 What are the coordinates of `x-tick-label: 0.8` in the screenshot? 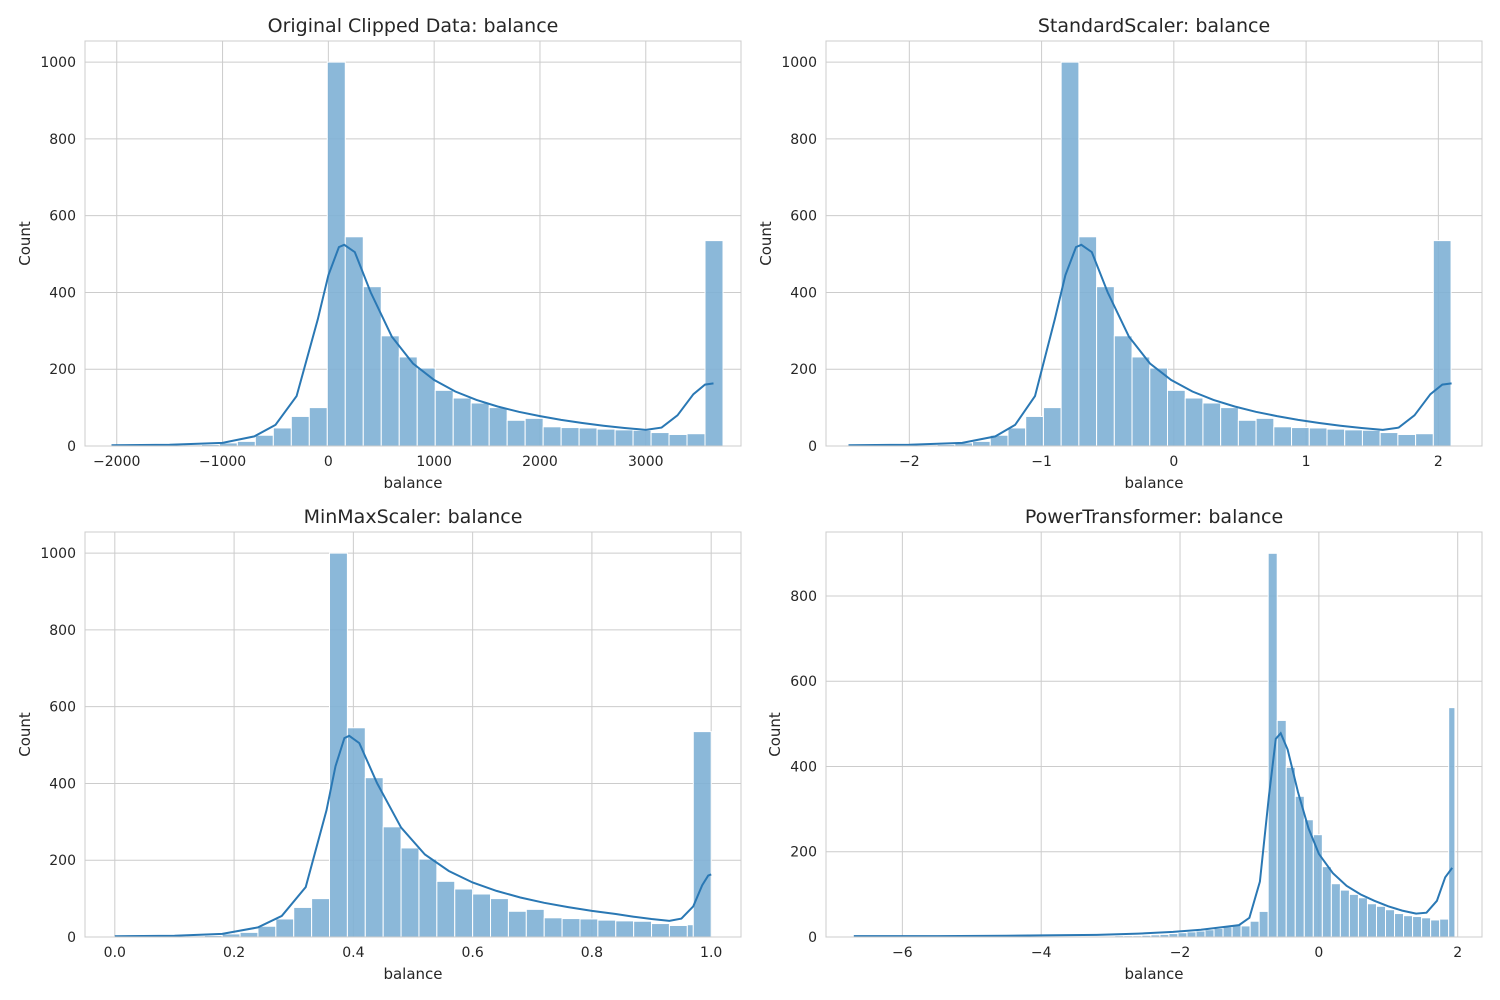 It's located at (592, 953).